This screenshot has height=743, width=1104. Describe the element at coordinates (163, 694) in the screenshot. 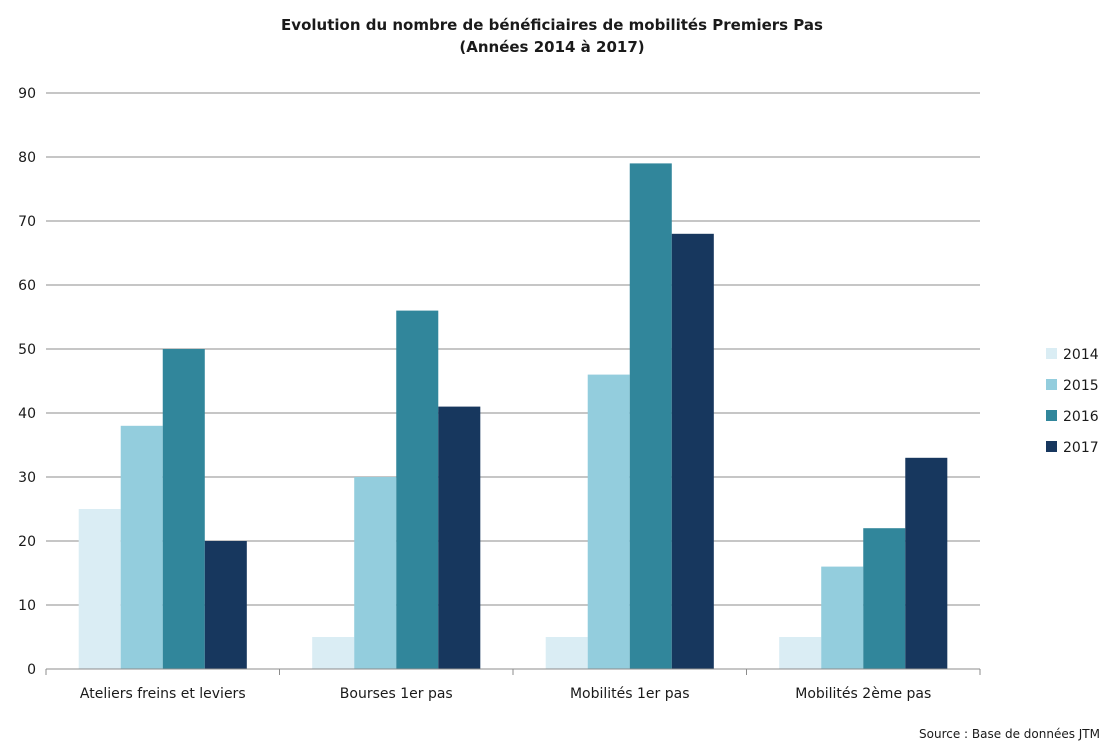

I see `x-category-label: Ateliers freins et leviers` at that location.